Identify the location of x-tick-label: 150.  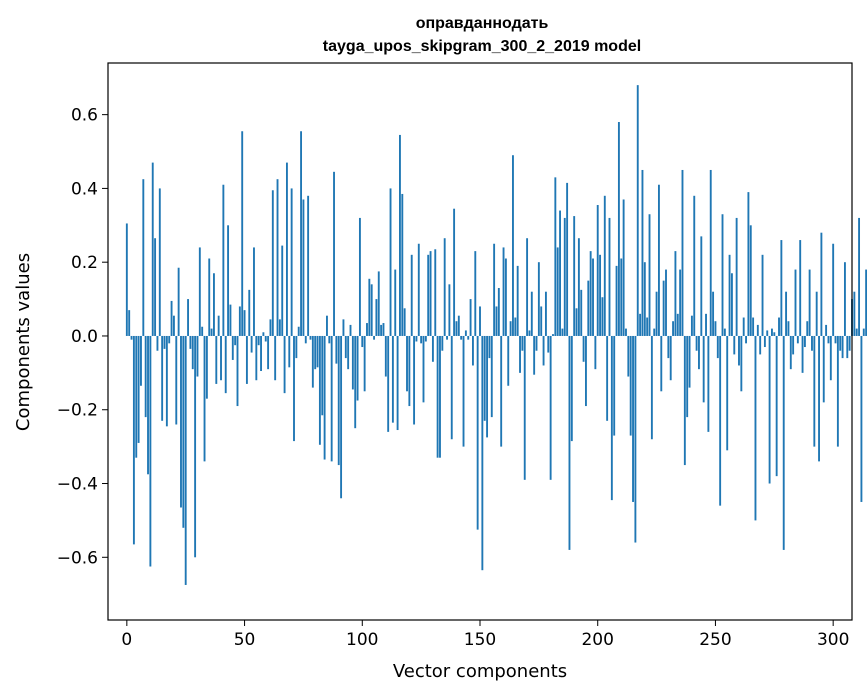
(480, 640).